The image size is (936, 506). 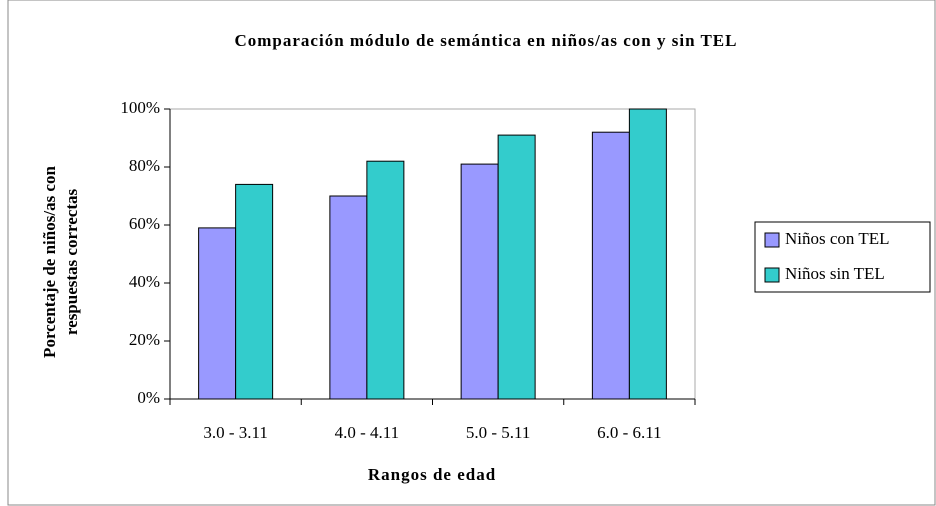 What do you see at coordinates (432, 474) in the screenshot?
I see `x-axis-title: Rangos de edad` at bounding box center [432, 474].